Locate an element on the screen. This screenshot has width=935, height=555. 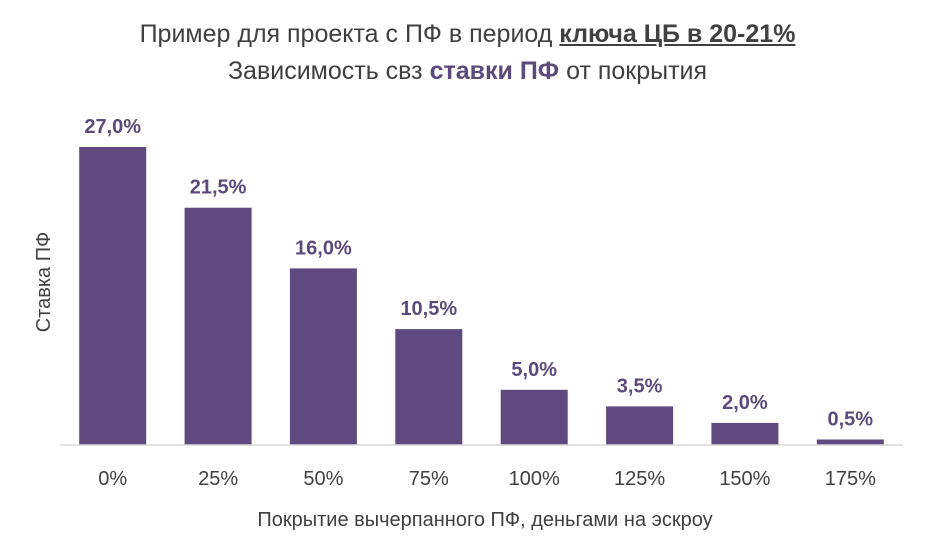
title-line-2-suffix: от покрытия is located at coordinates (633, 71).